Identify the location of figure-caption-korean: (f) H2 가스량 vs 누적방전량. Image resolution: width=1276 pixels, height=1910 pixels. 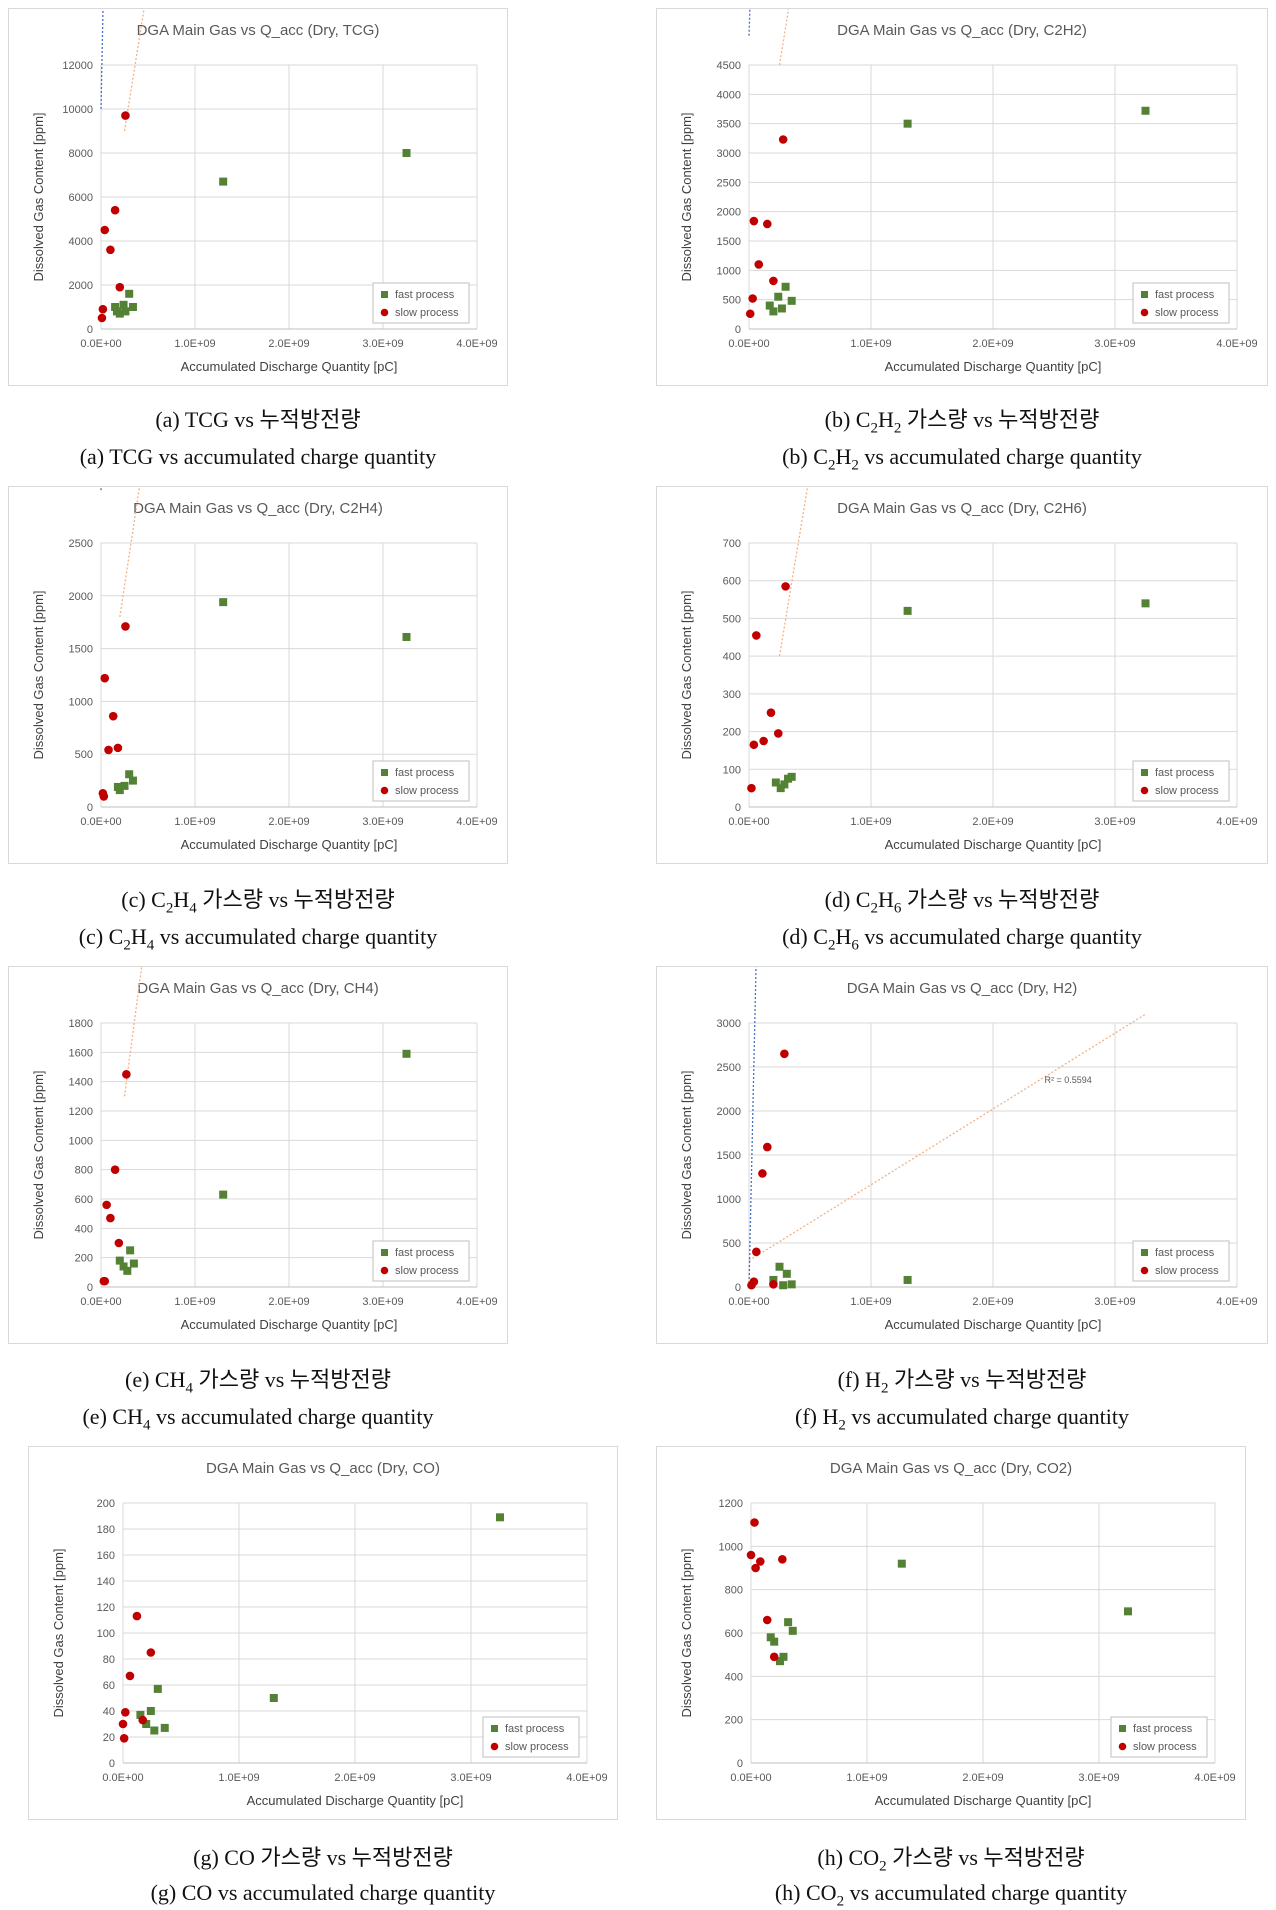
(962, 1379).